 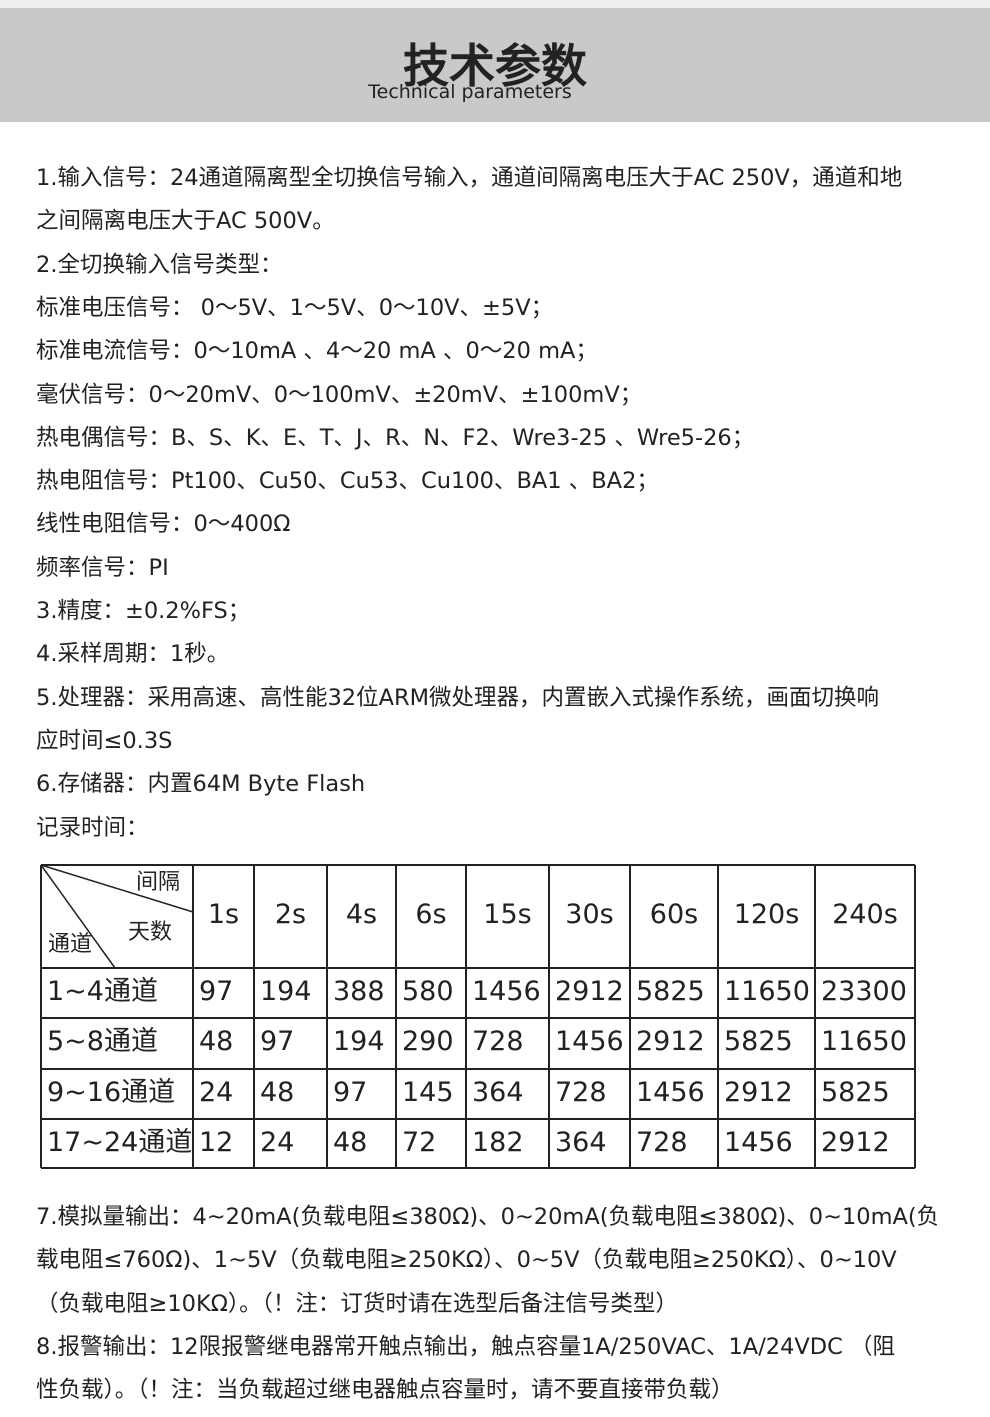 What do you see at coordinates (458, 697) in the screenshot?
I see `text-line: 5.处理器：采用高速、高性能32位ARM微处理器，内置嵌入式操作系统，画面切换响` at bounding box center [458, 697].